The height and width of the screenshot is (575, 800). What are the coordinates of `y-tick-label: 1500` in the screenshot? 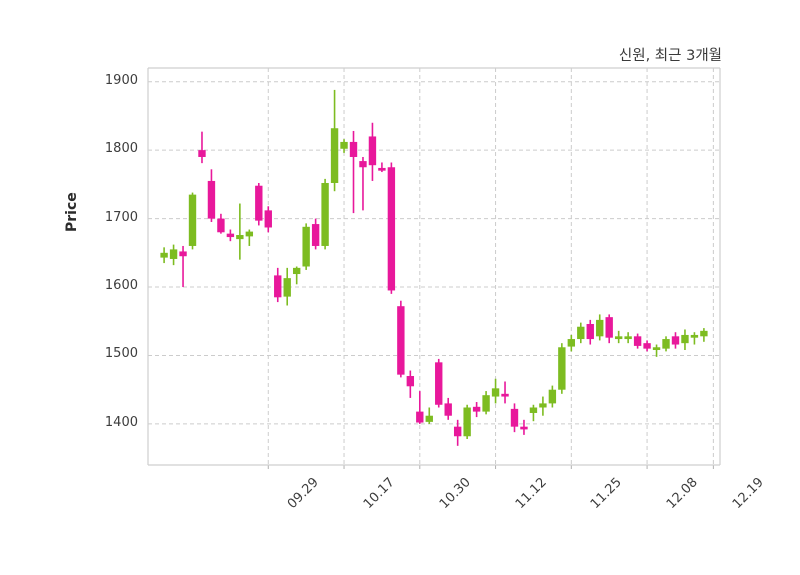 It's located at (121, 354).